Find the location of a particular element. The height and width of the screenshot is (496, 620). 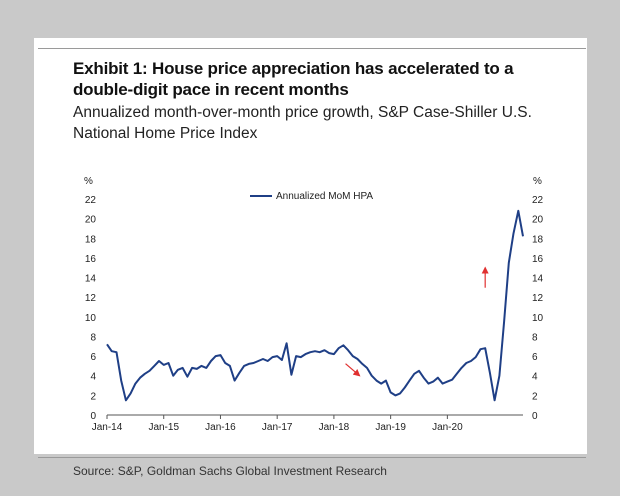

legend-label: Annualized MoM HPA is located at coordinates (324, 196).